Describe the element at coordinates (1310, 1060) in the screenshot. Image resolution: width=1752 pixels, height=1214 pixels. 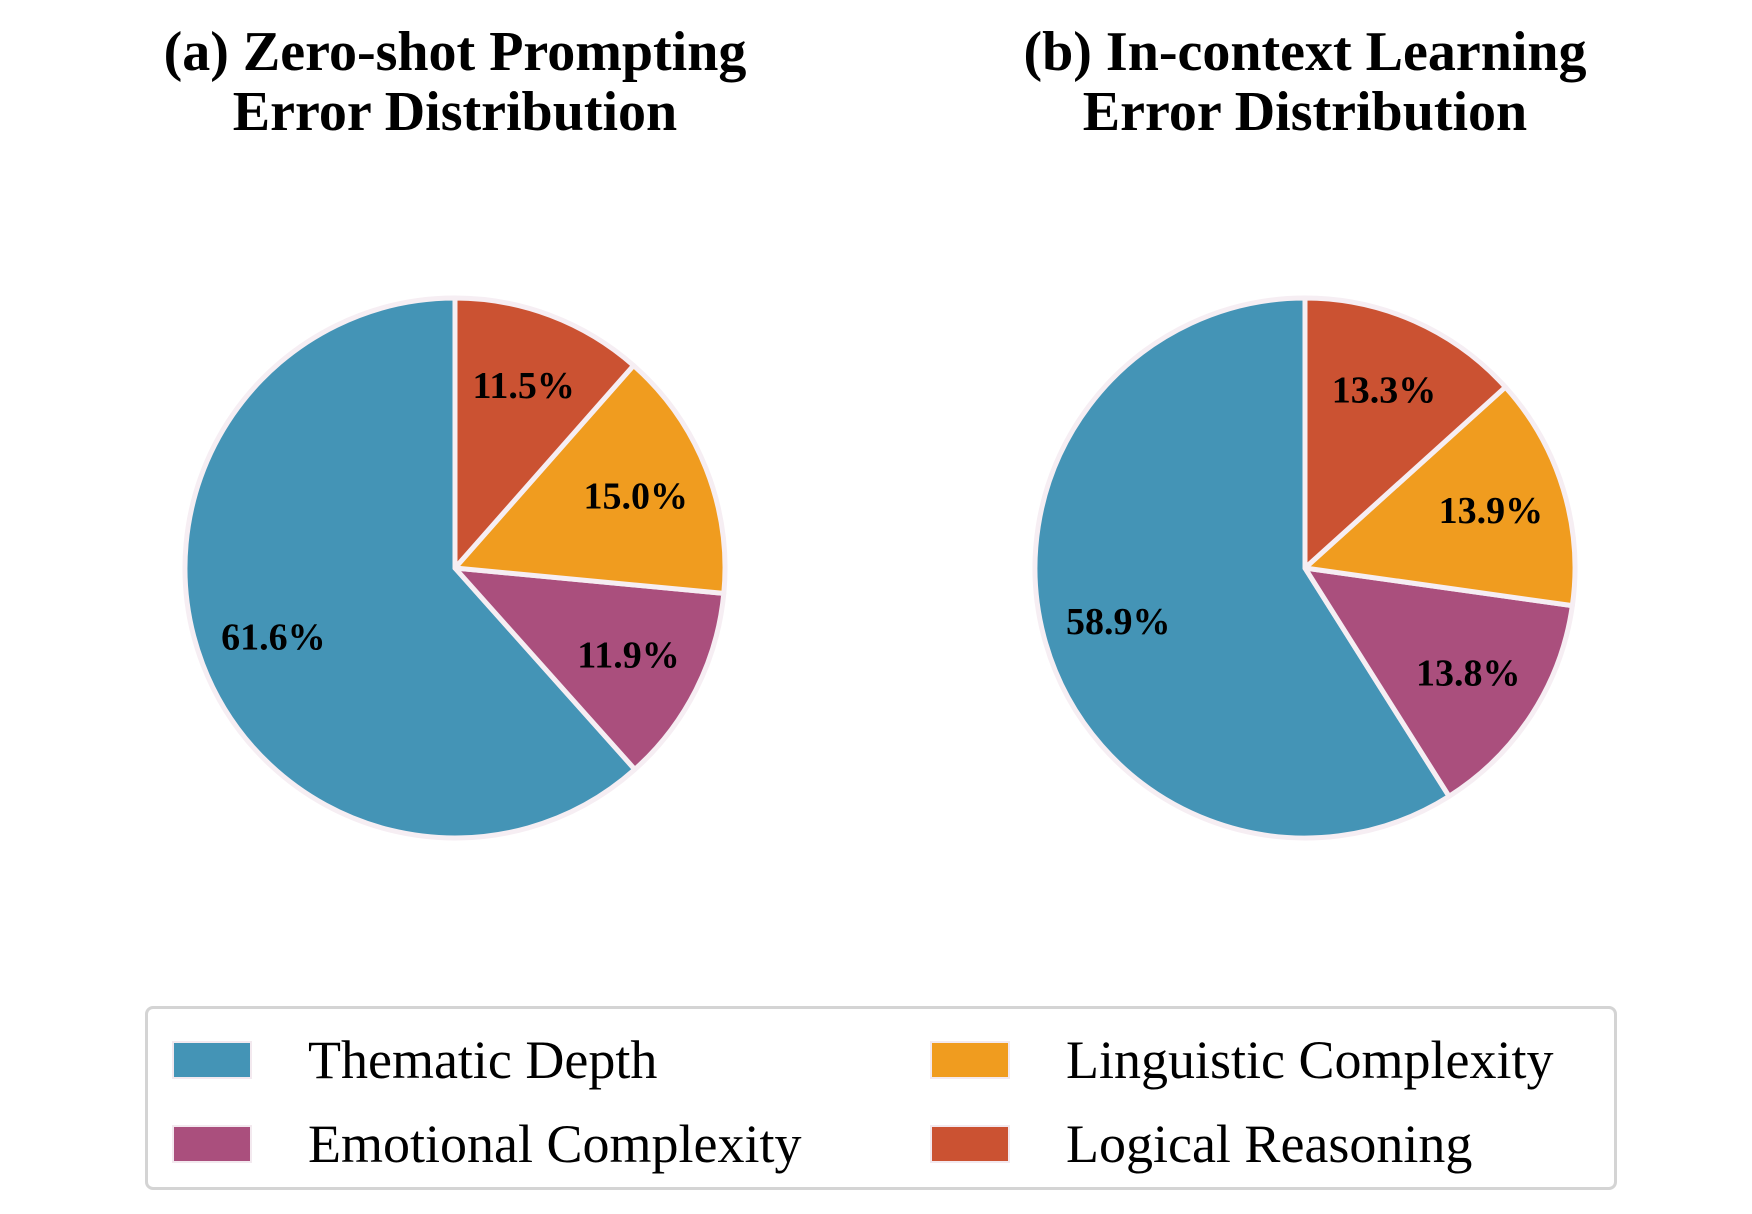
I see `legend-label-linguistic-complexity: Linguistic Complexity` at that location.